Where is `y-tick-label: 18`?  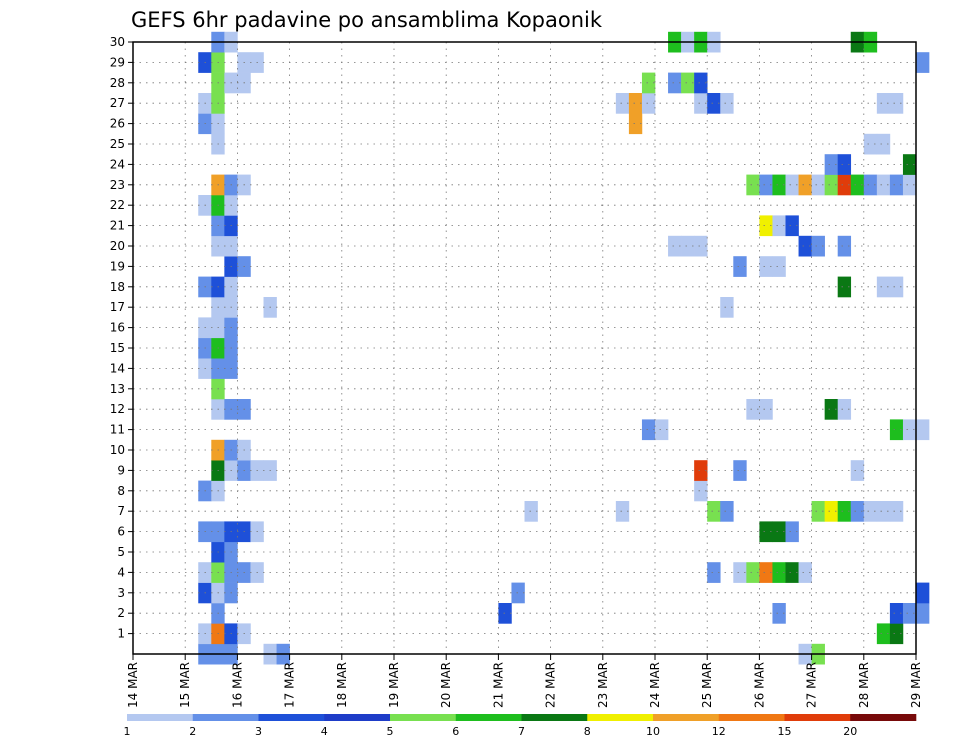 y-tick-label: 18 is located at coordinates (117, 287).